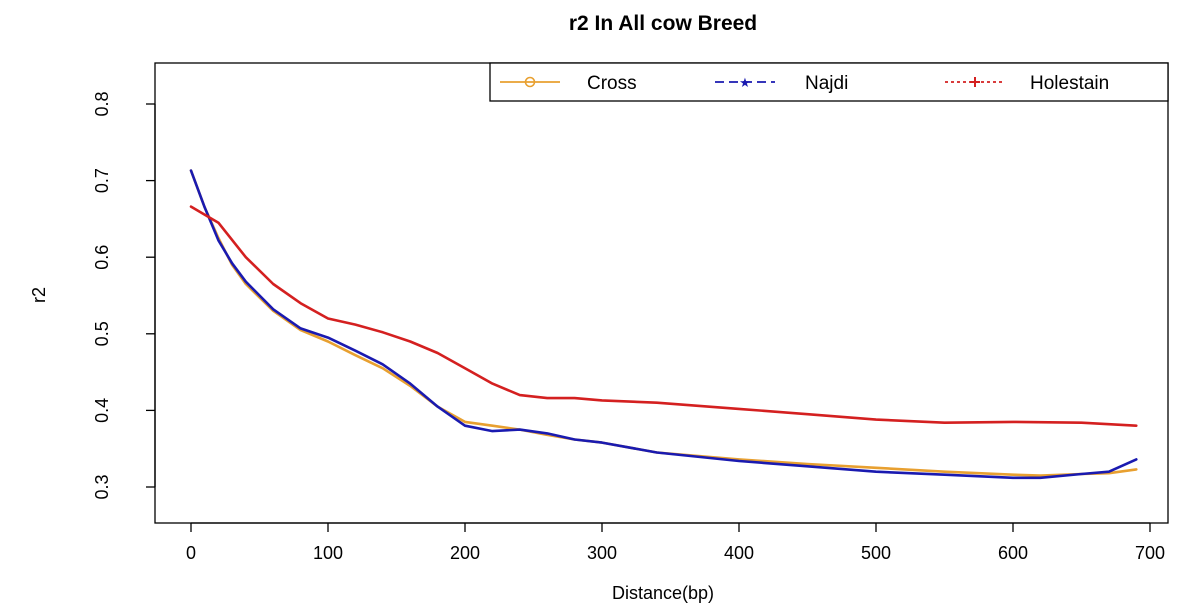 The image size is (1180, 603). I want to click on y-axis: 0.3 0.4 0.5 0.6 0.7 0.8, so click(124, 295).